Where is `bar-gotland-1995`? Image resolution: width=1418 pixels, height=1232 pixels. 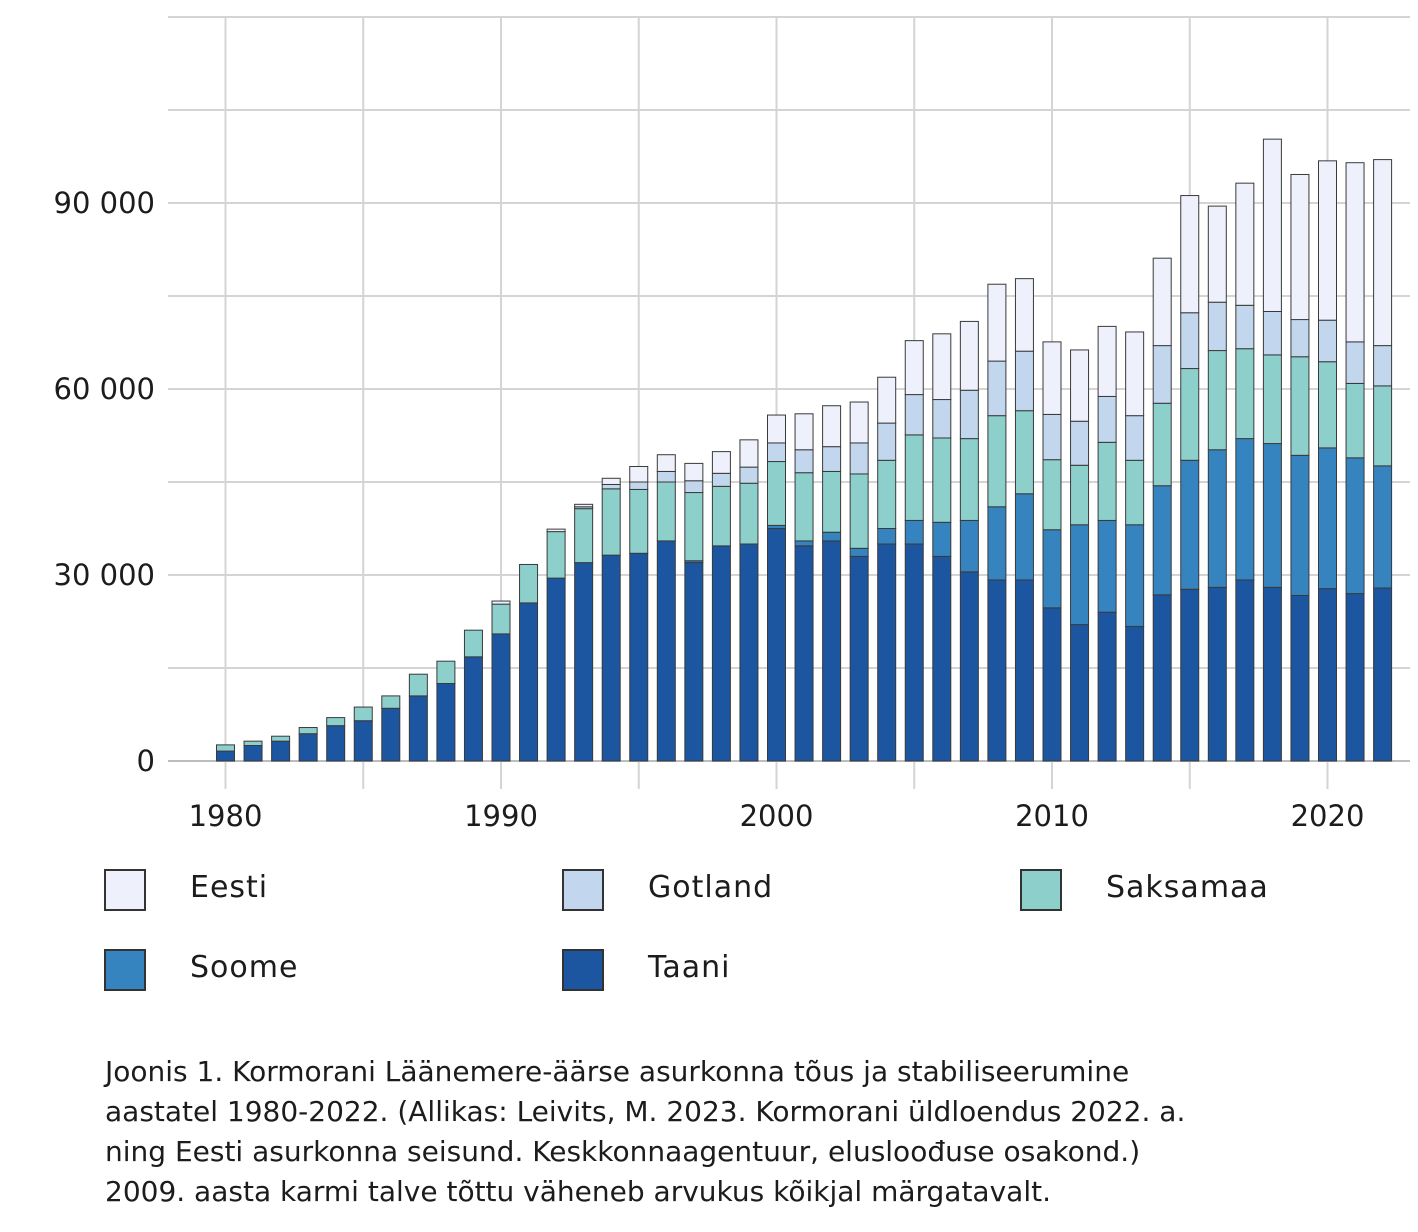 bar-gotland-1995 is located at coordinates (639, 485).